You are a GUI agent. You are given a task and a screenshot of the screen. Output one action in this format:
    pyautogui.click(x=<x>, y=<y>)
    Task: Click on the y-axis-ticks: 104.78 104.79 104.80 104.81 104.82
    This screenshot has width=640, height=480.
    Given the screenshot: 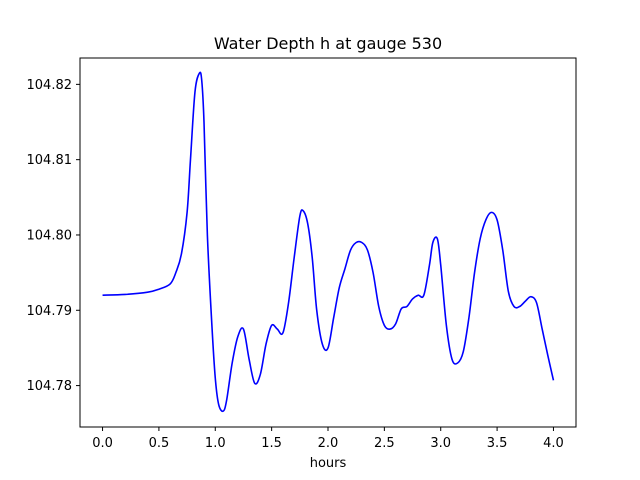 What is the action you would take?
    pyautogui.click(x=53, y=236)
    